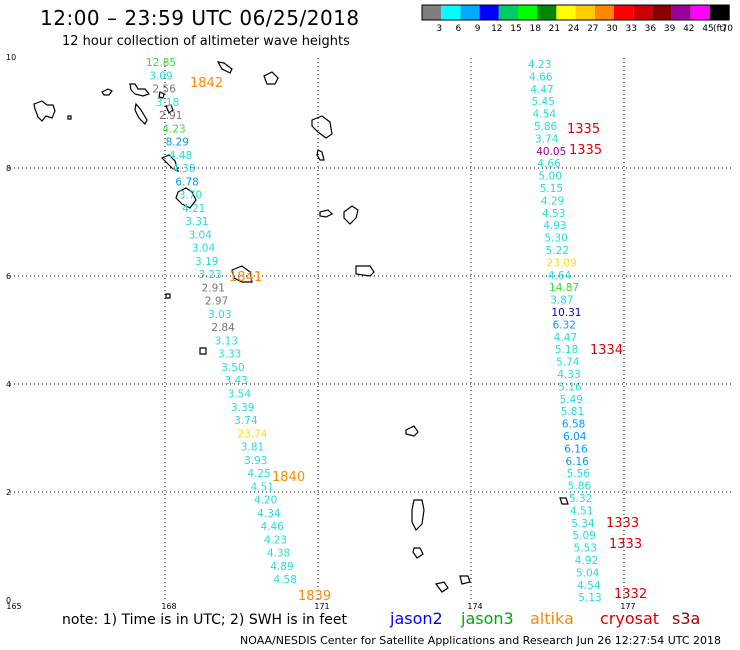 This screenshot has height=650, width=740. Describe the element at coordinates (496, 29) in the screenshot. I see `legend-label: 12` at that location.